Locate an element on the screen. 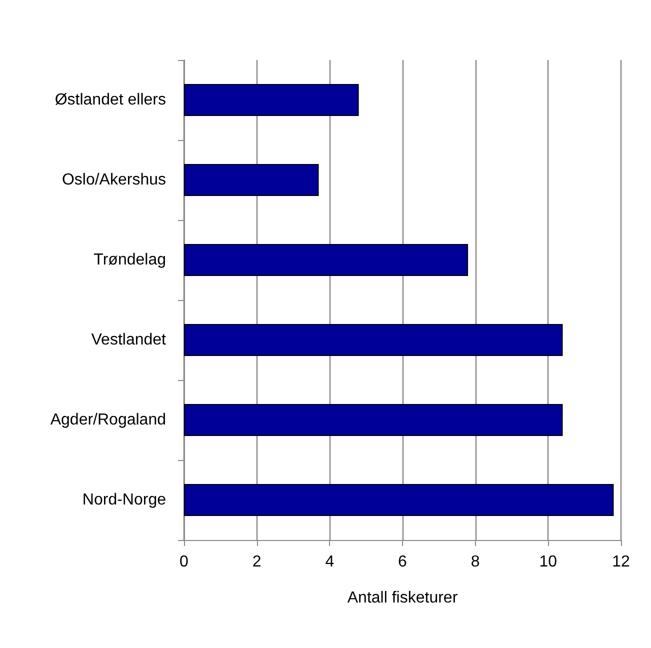 The width and height of the screenshot is (651, 648). x-tick-label: 2 is located at coordinates (257, 562).